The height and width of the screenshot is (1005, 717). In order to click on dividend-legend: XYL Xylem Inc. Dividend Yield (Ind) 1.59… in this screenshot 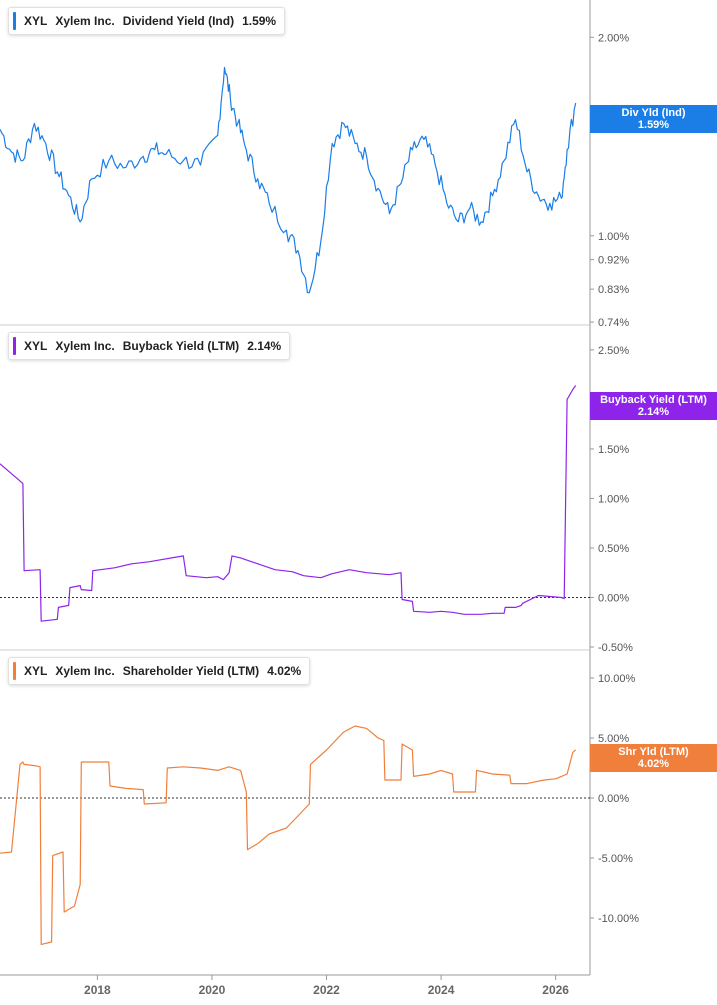, I will do `click(147, 21)`.